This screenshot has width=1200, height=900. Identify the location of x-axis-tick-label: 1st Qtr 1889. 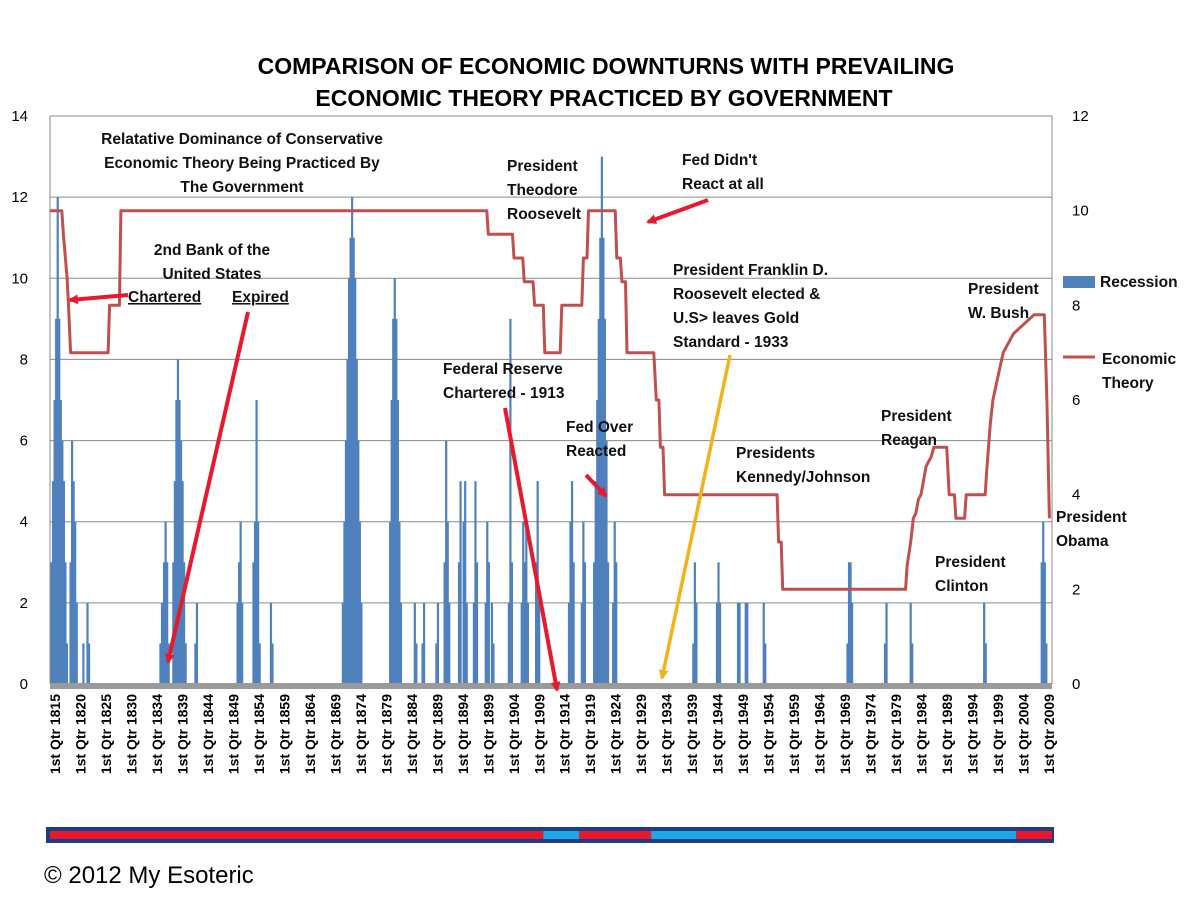
(437, 734).